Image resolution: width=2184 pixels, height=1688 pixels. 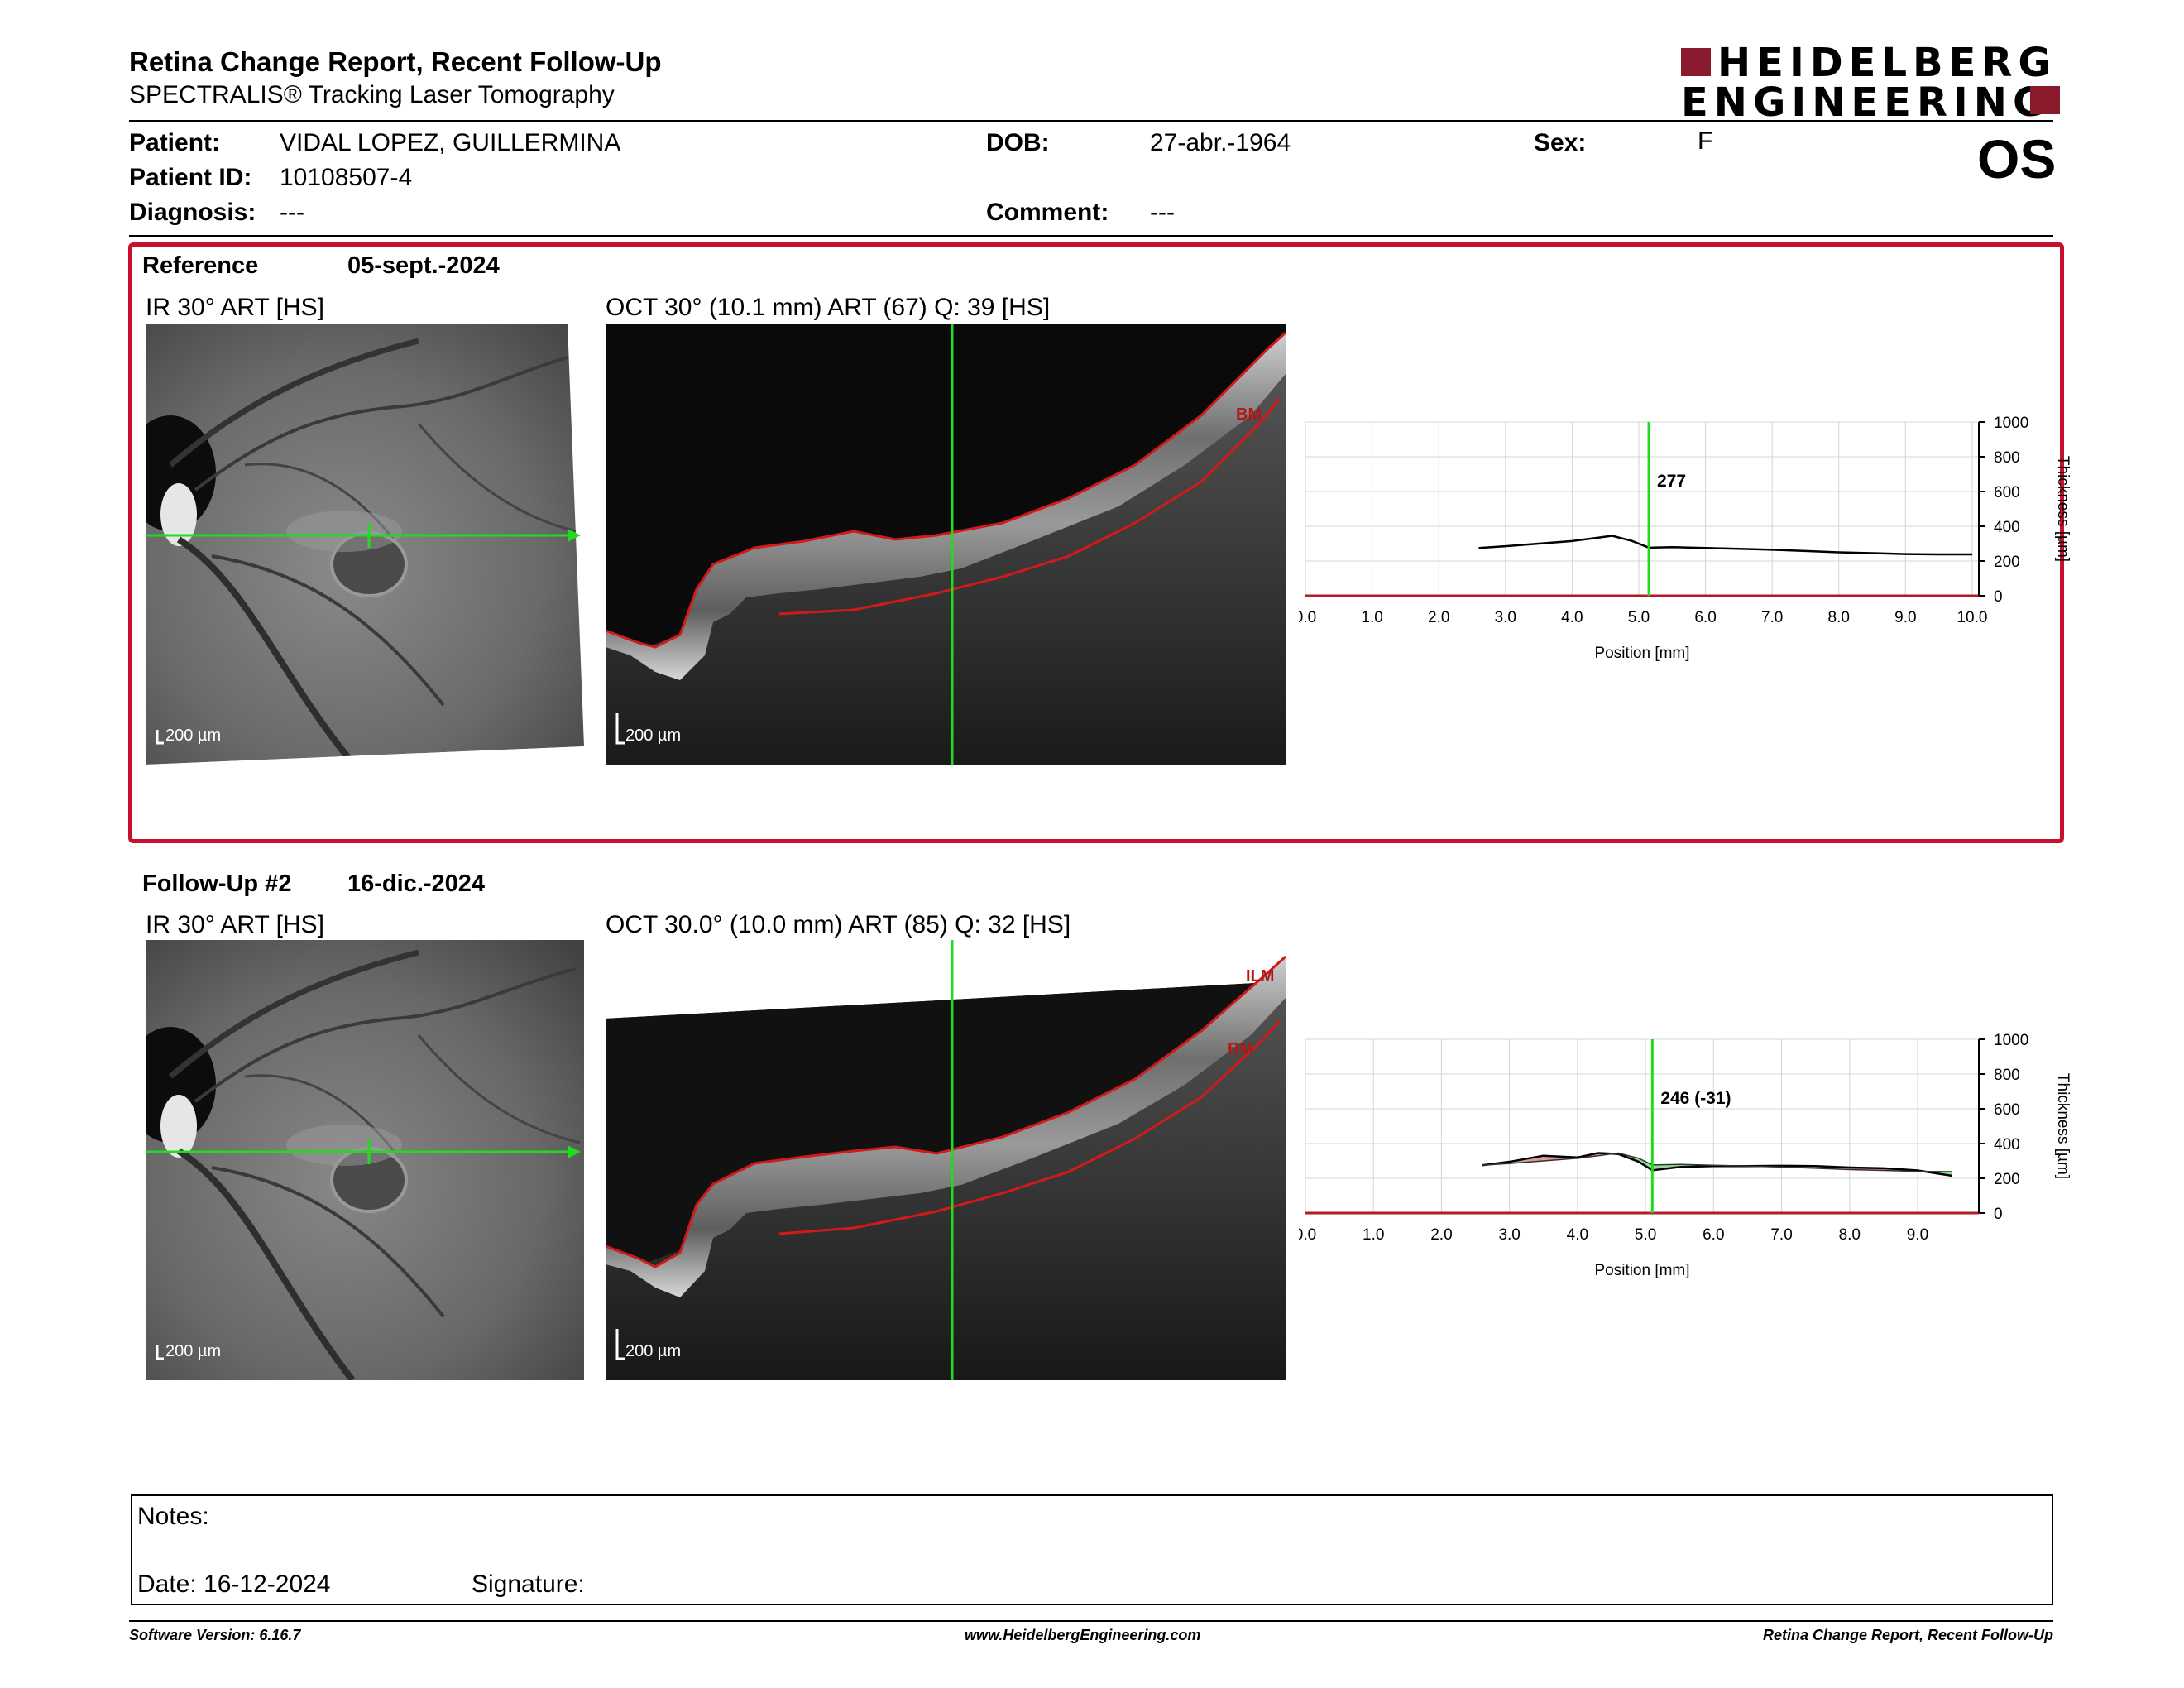 What do you see at coordinates (1438, 617) in the screenshot?
I see `reference-chart-x-tick-label: 2.0` at bounding box center [1438, 617].